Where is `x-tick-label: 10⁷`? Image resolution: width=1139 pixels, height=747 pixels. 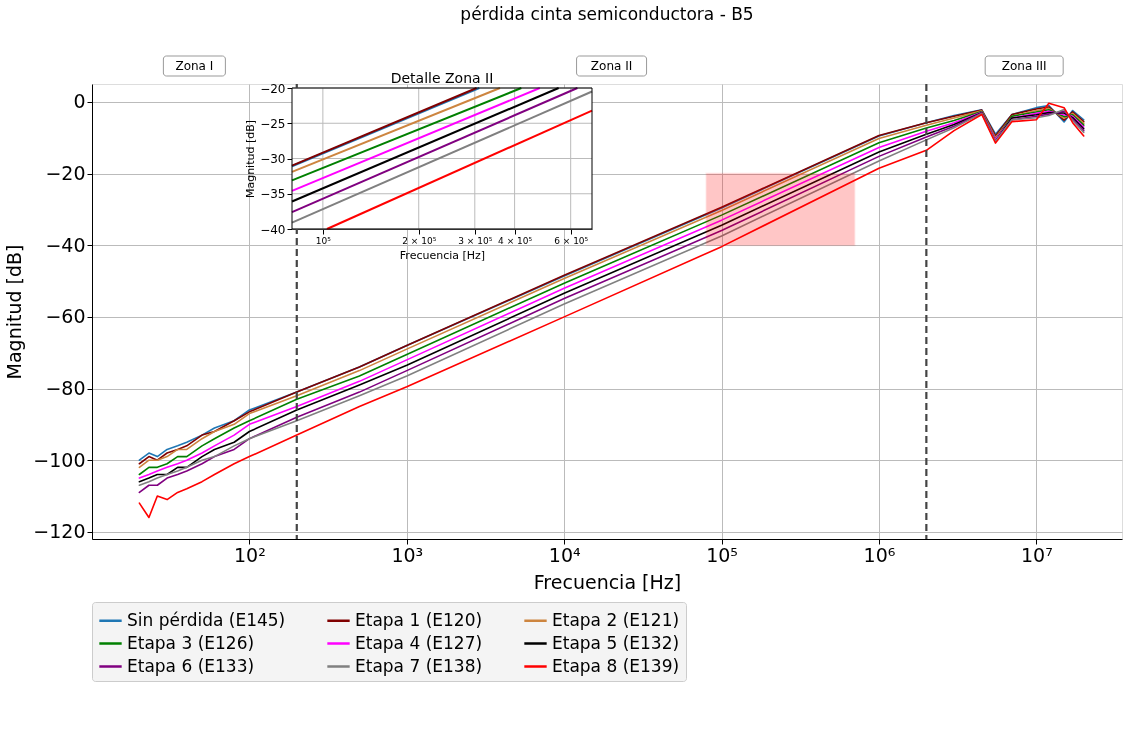 x-tick-label: 10⁷ is located at coordinates (1036, 554).